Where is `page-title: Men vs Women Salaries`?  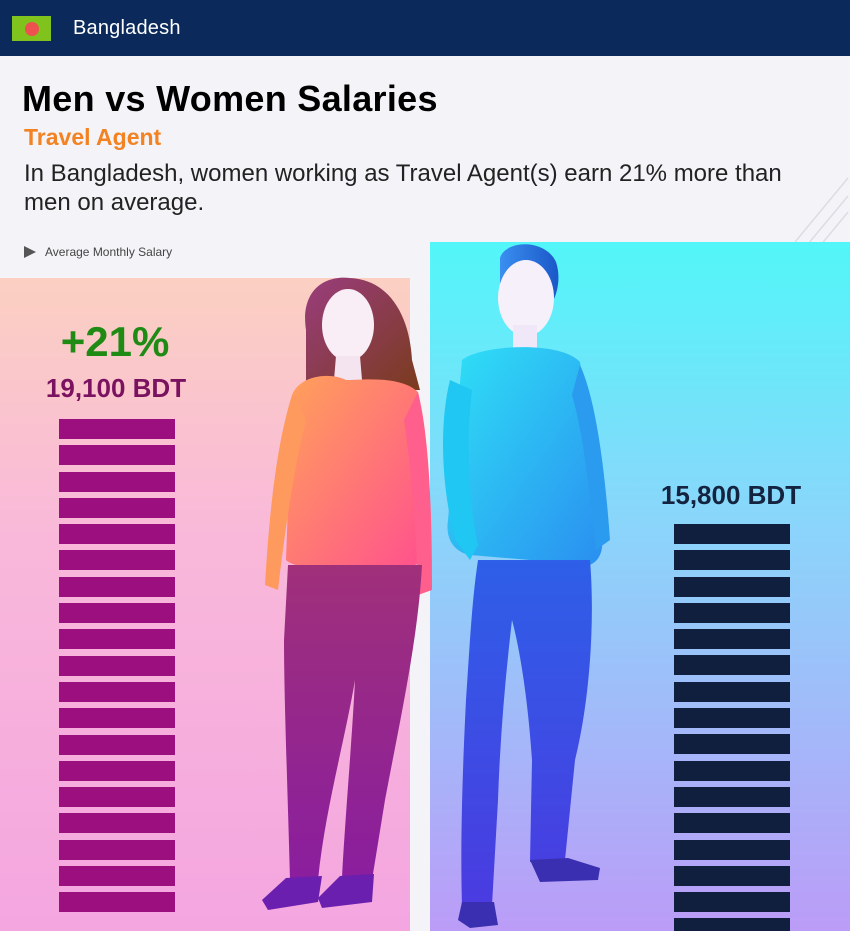
page-title: Men vs Women Salaries is located at coordinates (230, 98).